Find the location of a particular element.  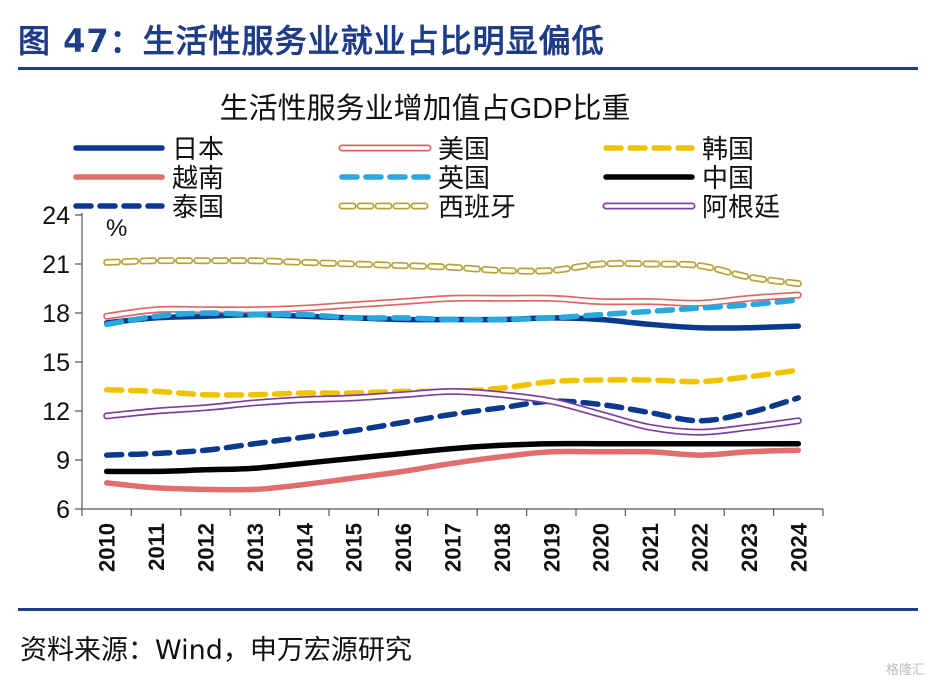

legend-label: 西班牙 is located at coordinates (477, 207).